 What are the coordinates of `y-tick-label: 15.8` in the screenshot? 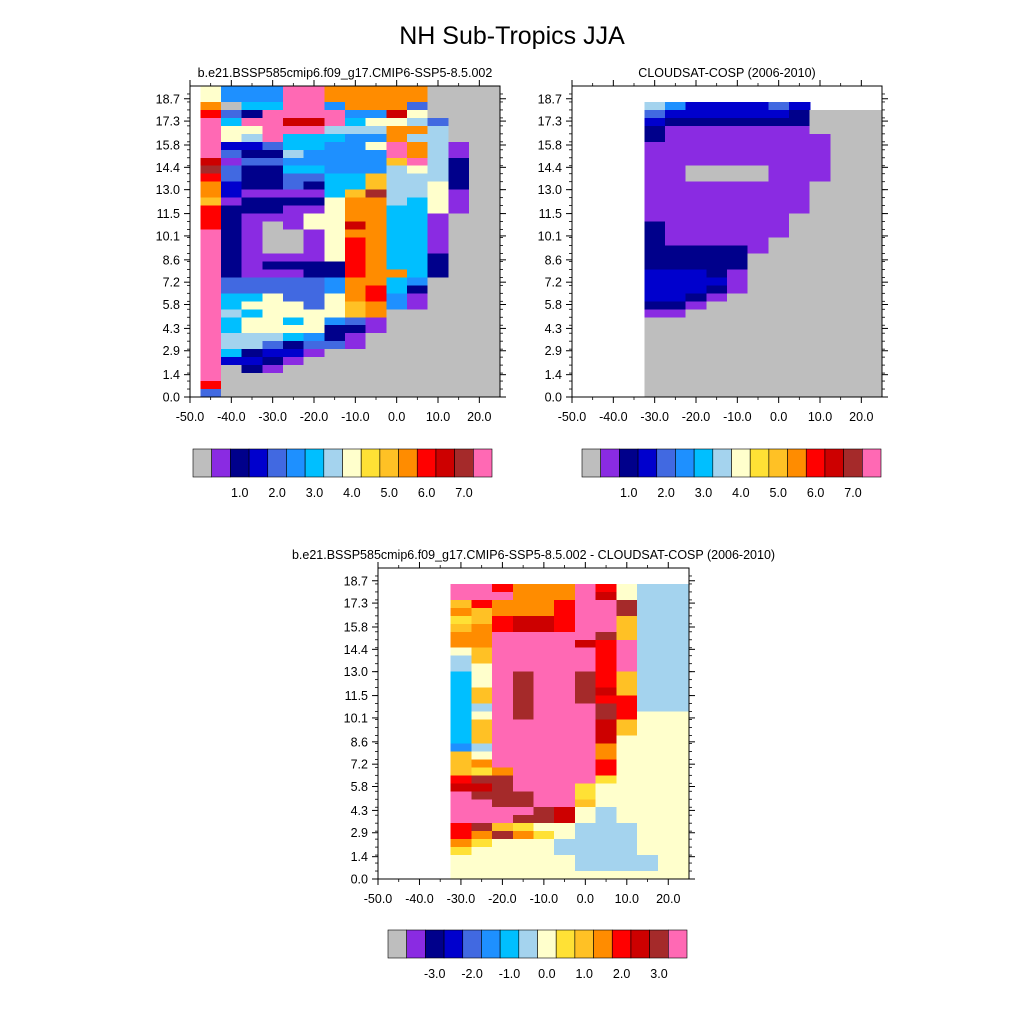 It's located at (168, 146).